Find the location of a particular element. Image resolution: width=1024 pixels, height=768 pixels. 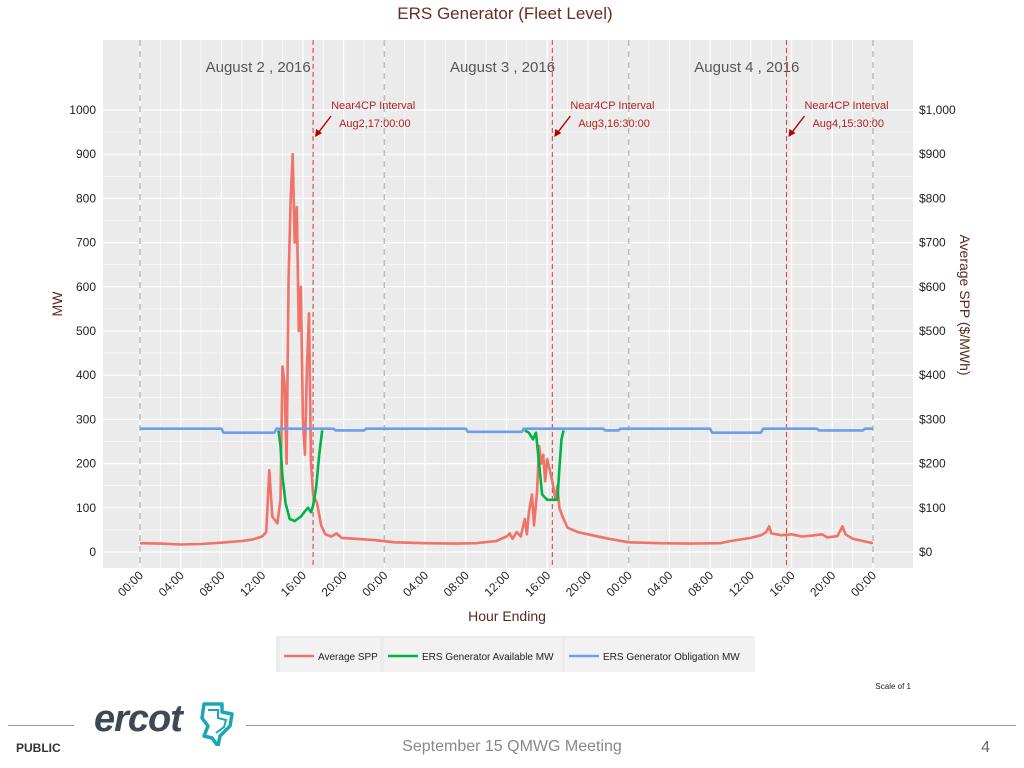

y-tick-right: $800 is located at coordinates (932, 198).